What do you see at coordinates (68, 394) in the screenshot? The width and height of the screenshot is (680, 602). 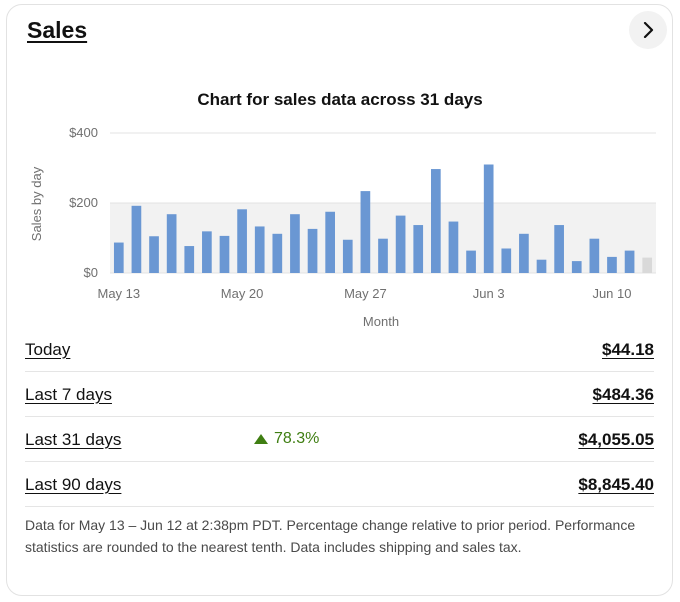 I see `last-7-days-link: Last 7 days` at bounding box center [68, 394].